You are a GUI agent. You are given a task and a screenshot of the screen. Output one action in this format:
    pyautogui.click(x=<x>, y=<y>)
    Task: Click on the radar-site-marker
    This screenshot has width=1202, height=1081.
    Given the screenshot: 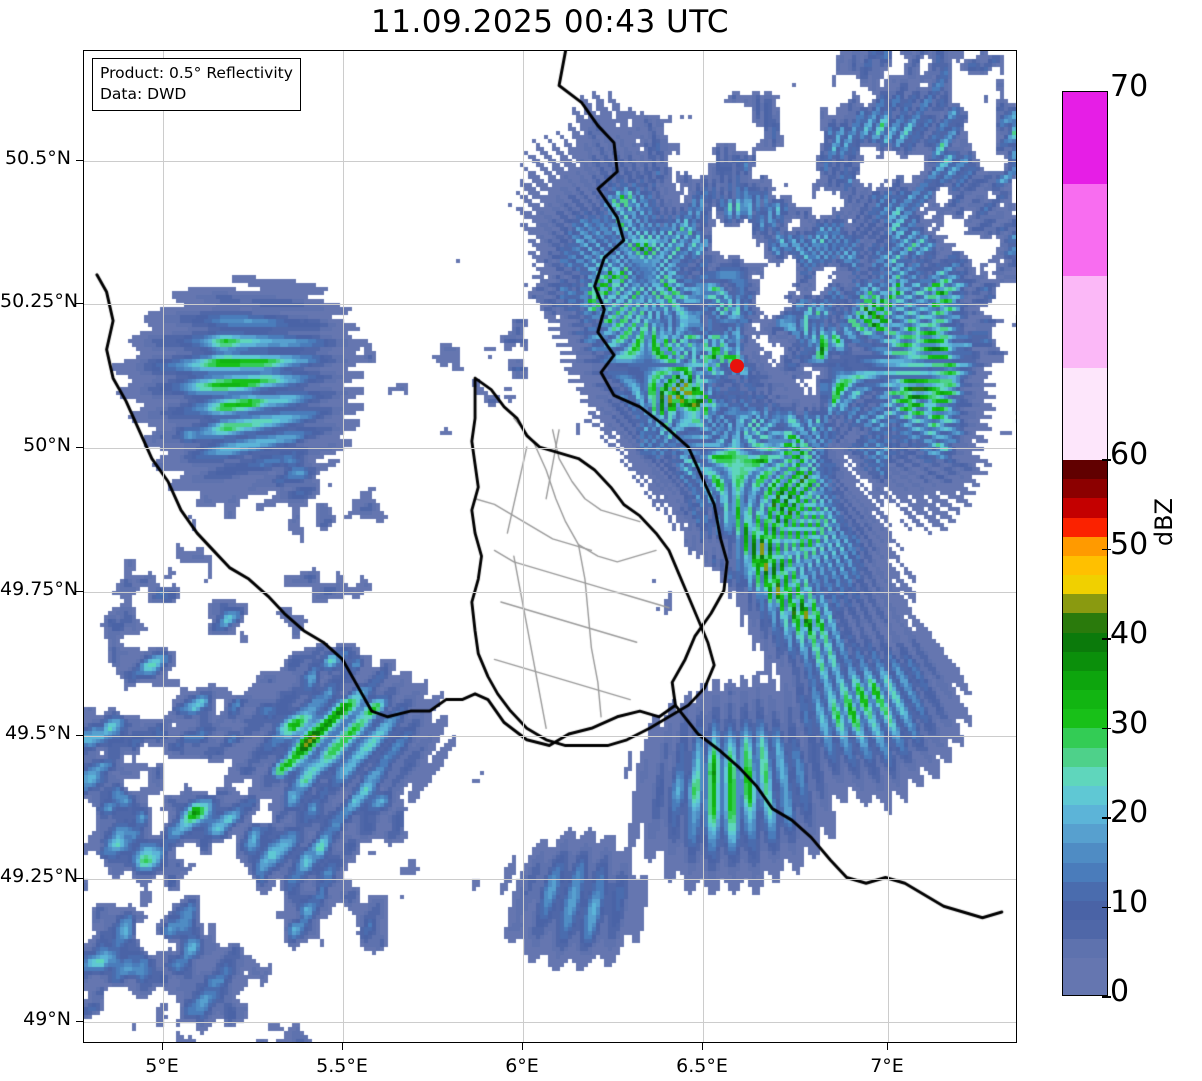 What is the action you would take?
    pyautogui.click(x=736, y=365)
    